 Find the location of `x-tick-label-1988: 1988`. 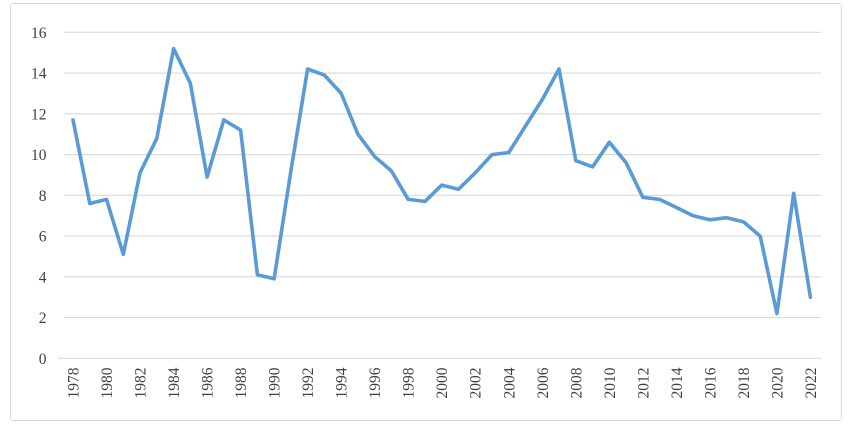

x-tick-label-1988: 1988 is located at coordinates (241, 382).